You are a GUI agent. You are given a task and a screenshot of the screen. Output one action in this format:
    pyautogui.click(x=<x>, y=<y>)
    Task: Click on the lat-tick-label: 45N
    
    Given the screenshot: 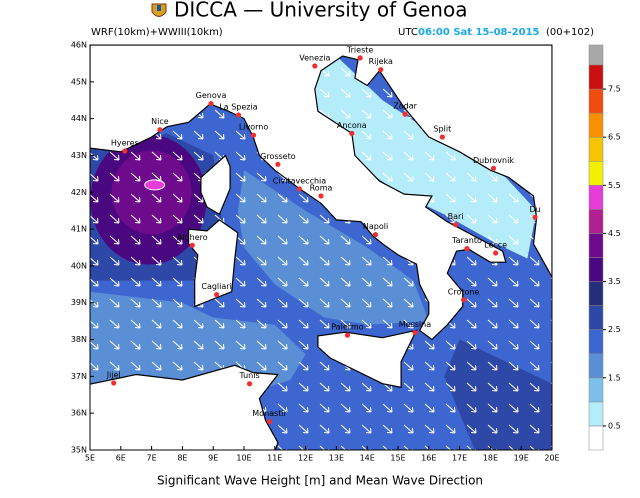 What is the action you would take?
    pyautogui.click(x=79, y=81)
    